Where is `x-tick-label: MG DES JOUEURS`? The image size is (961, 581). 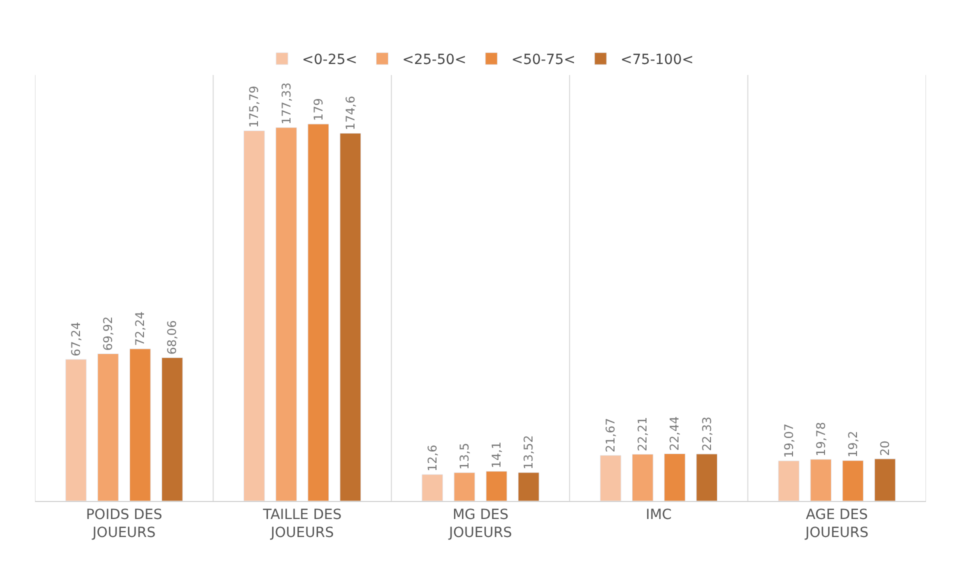 x-tick-label: MG DES JOUEURS is located at coordinates (480, 523).